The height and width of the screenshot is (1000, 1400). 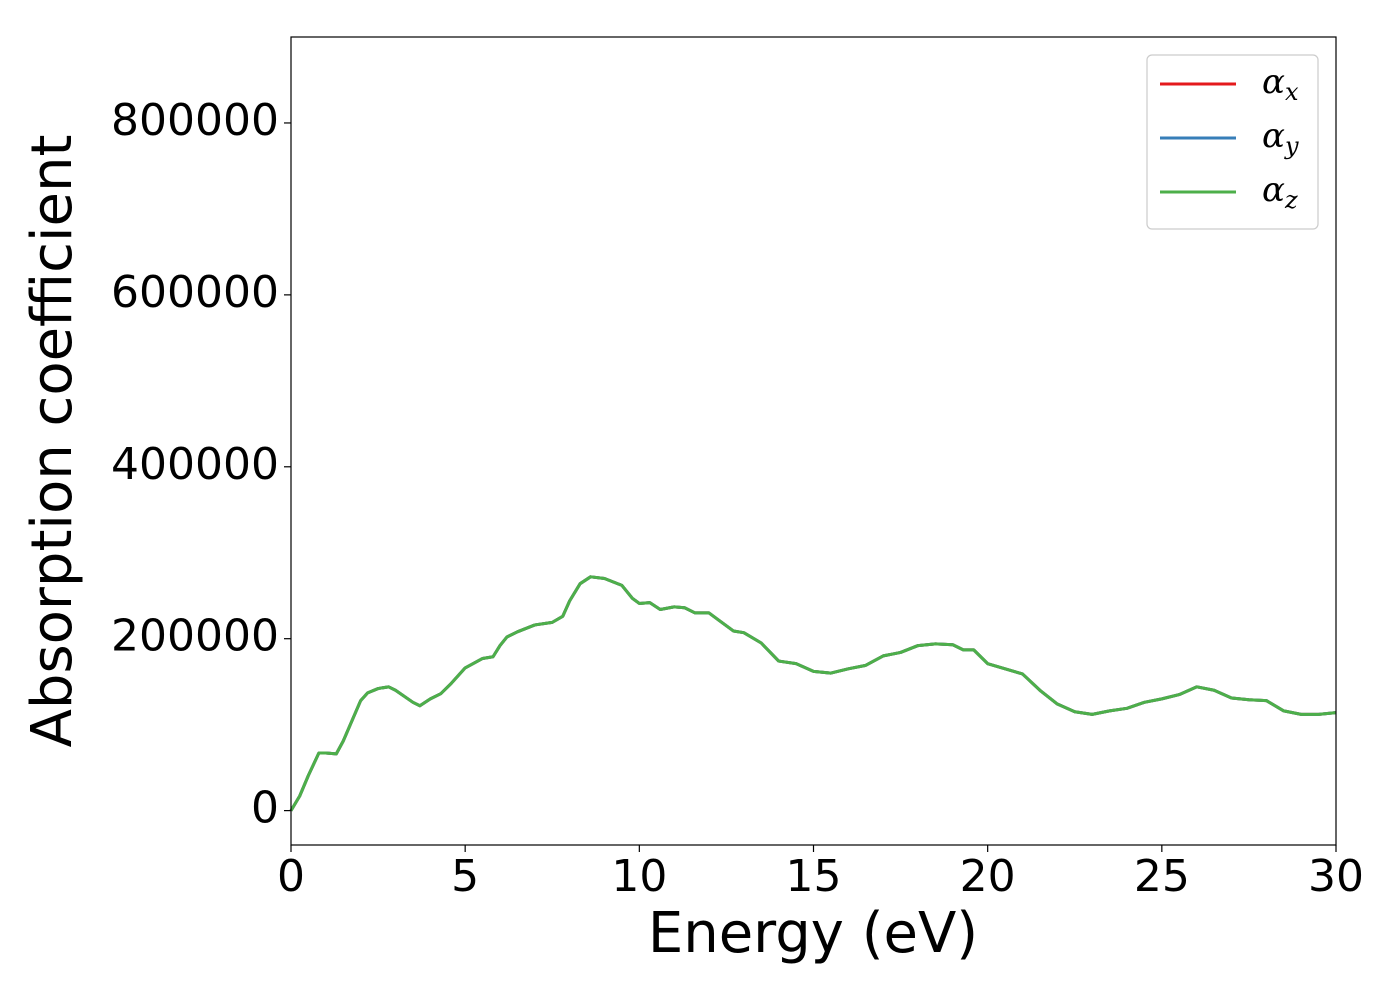 What do you see at coordinates (195, 120) in the screenshot?
I see `y-tick-label: 800000` at bounding box center [195, 120].